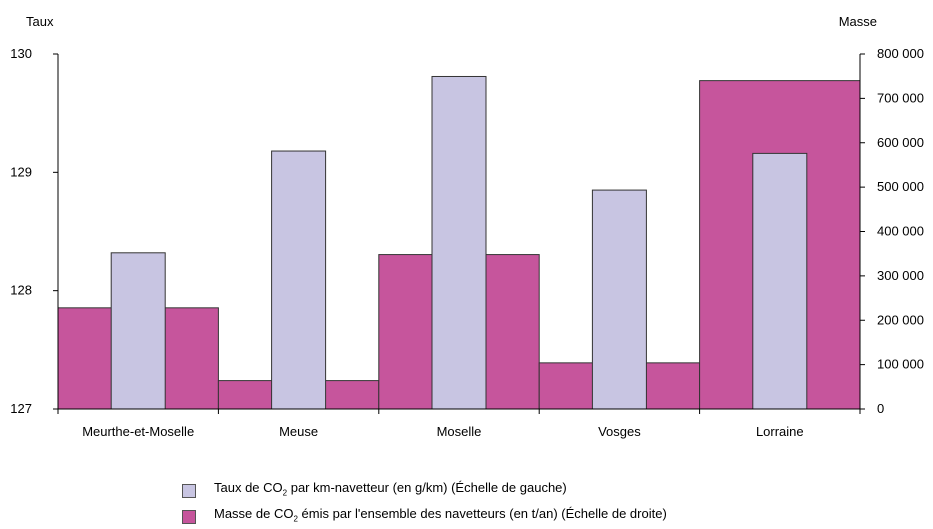  I want to click on right-tick-label: 800 000, so click(900, 53).